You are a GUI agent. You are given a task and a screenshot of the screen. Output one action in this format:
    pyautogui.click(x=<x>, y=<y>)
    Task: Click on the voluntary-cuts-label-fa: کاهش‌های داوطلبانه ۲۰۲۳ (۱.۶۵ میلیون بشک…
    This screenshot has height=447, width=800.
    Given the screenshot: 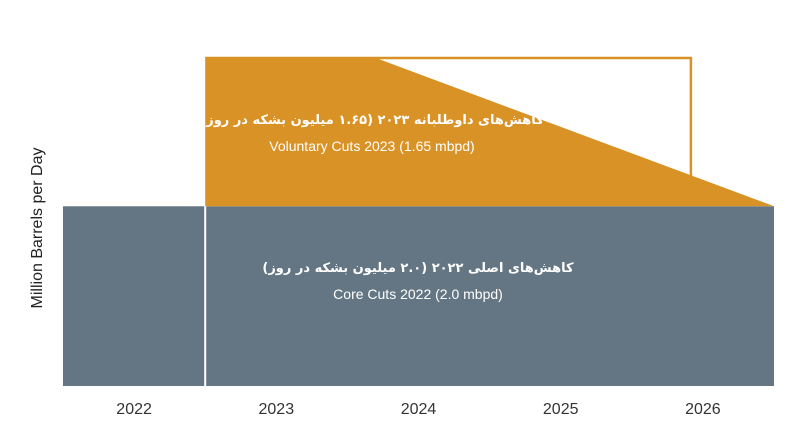 What is the action you would take?
    pyautogui.click(x=372, y=120)
    